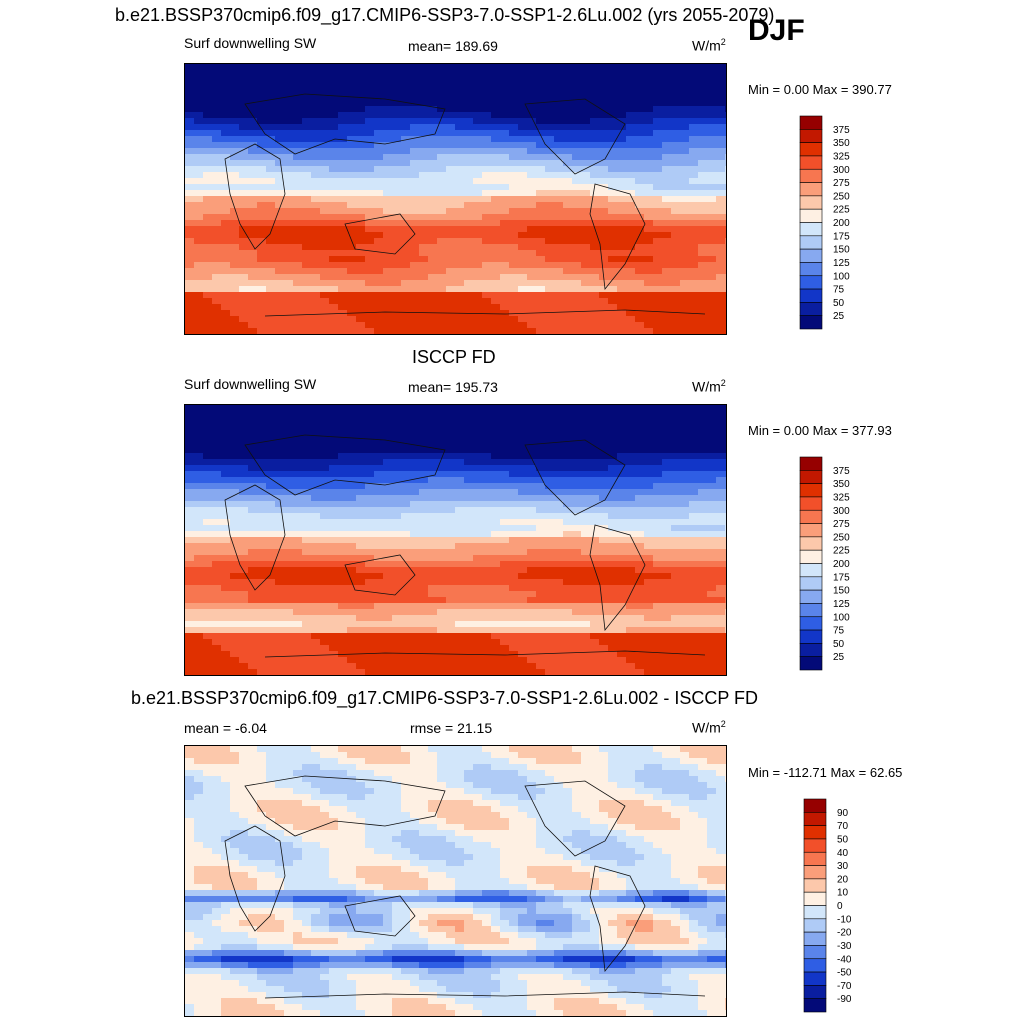 The image size is (1024, 1024). What do you see at coordinates (844, 973) in the screenshot?
I see `colorbar-tick-label: -50` at bounding box center [844, 973].